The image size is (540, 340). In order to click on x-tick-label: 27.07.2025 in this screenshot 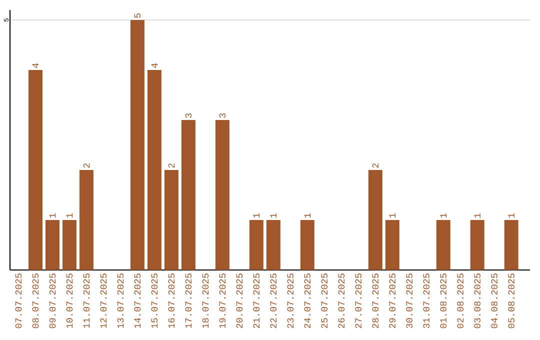, I will do `click(358, 301)`.